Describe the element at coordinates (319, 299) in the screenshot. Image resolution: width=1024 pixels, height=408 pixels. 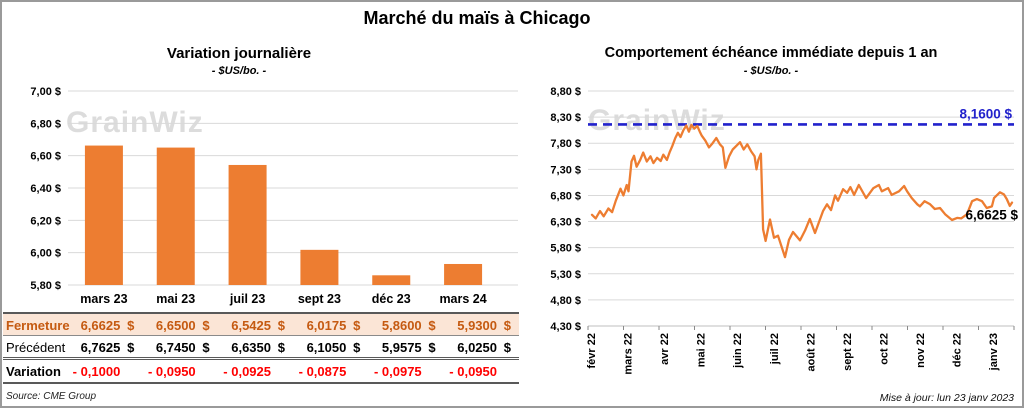
I see `x-tick-label: sept 23` at that location.